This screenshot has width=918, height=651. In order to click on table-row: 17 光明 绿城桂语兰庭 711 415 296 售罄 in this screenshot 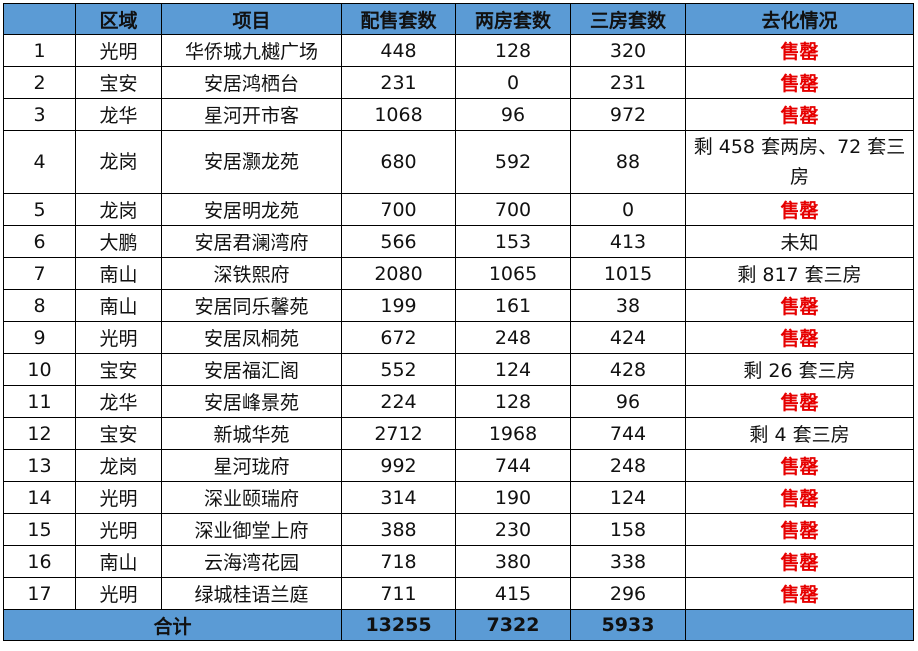, I will do `click(458, 593)`.